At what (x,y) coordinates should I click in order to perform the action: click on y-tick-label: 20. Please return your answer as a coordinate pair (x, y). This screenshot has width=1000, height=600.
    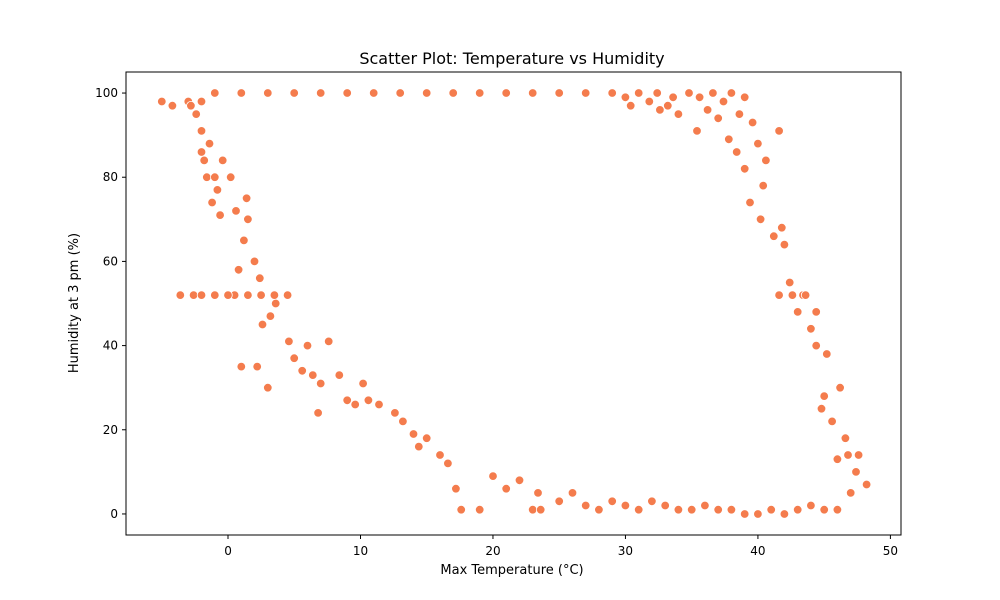
    Looking at the image, I should click on (110, 430).